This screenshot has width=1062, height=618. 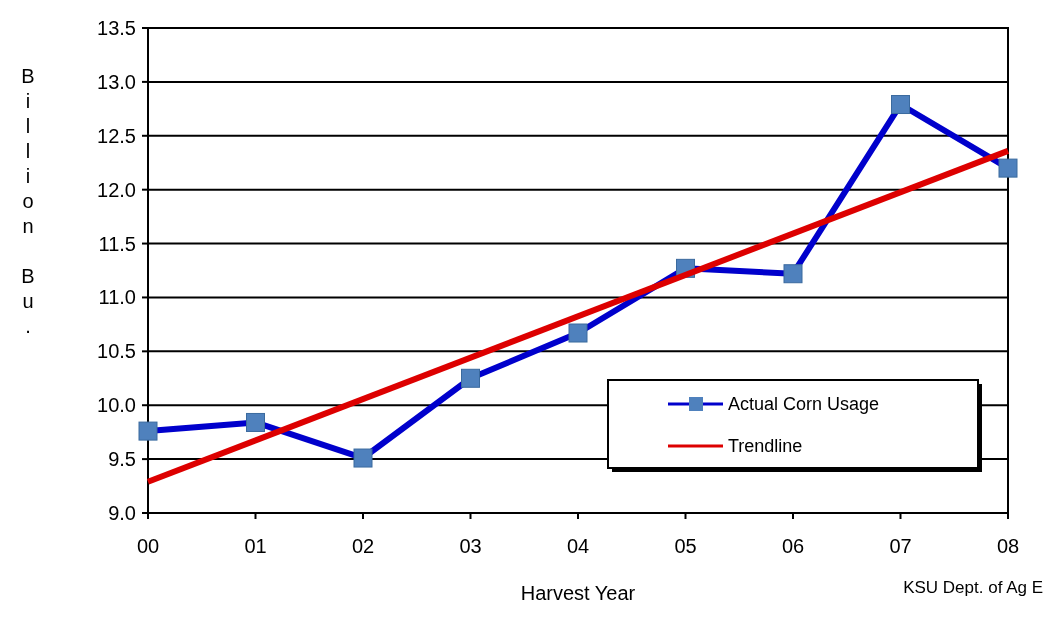 What do you see at coordinates (1008, 546) in the screenshot?
I see `x-tick-label: 08` at bounding box center [1008, 546].